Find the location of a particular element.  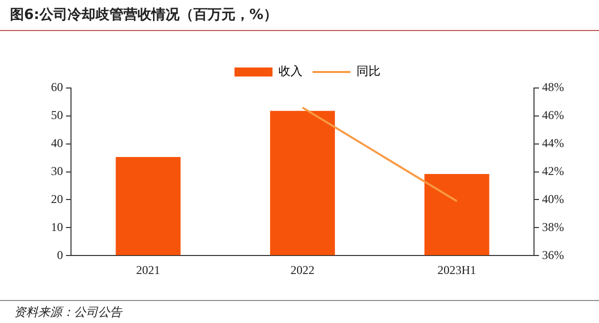

x-tick-label: 2021 is located at coordinates (148, 269).